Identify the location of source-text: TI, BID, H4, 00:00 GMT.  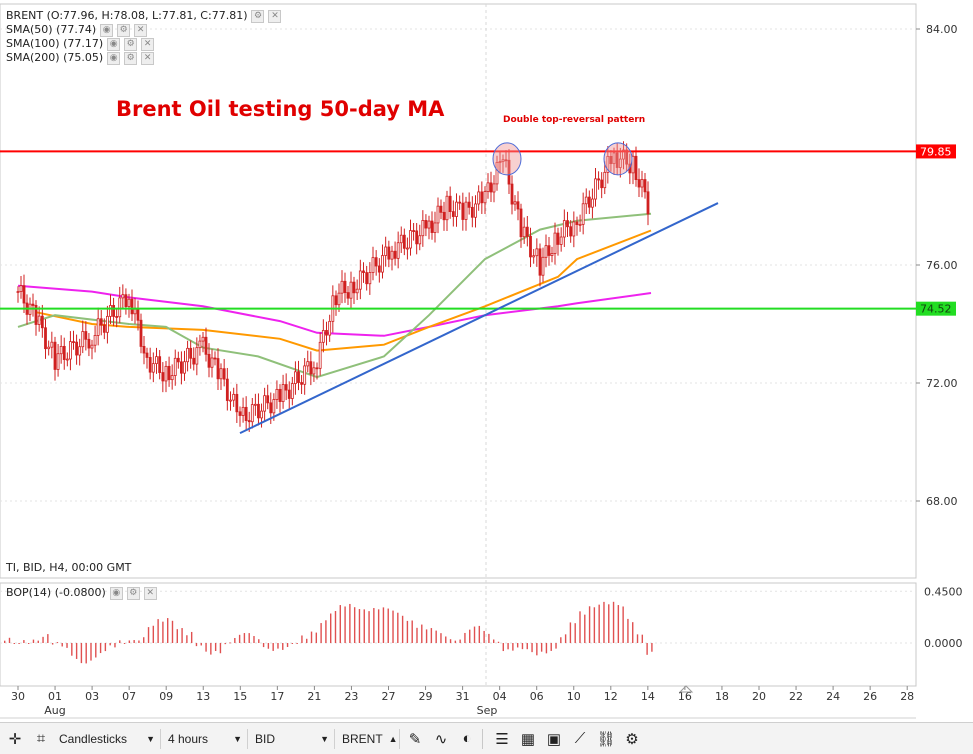
(69, 567).